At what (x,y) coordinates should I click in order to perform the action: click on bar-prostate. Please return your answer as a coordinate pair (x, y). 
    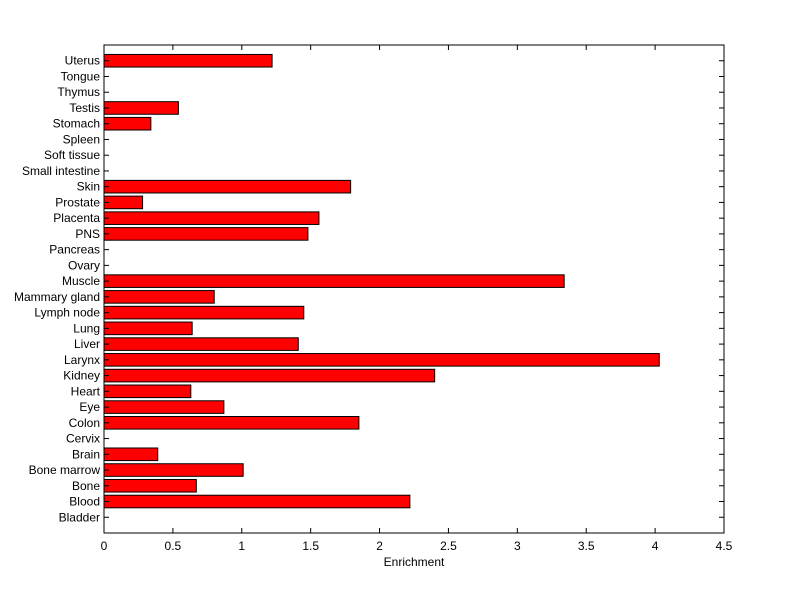
    Looking at the image, I should click on (123, 202).